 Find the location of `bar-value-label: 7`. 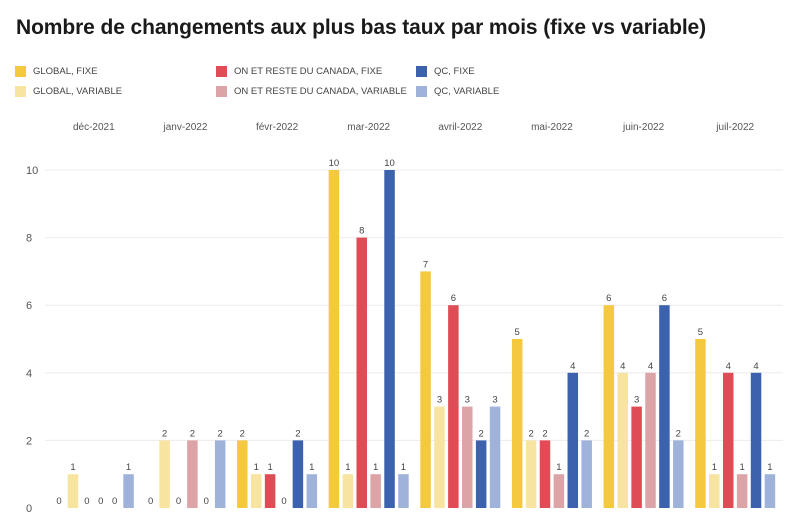

bar-value-label: 7 is located at coordinates (425, 264).